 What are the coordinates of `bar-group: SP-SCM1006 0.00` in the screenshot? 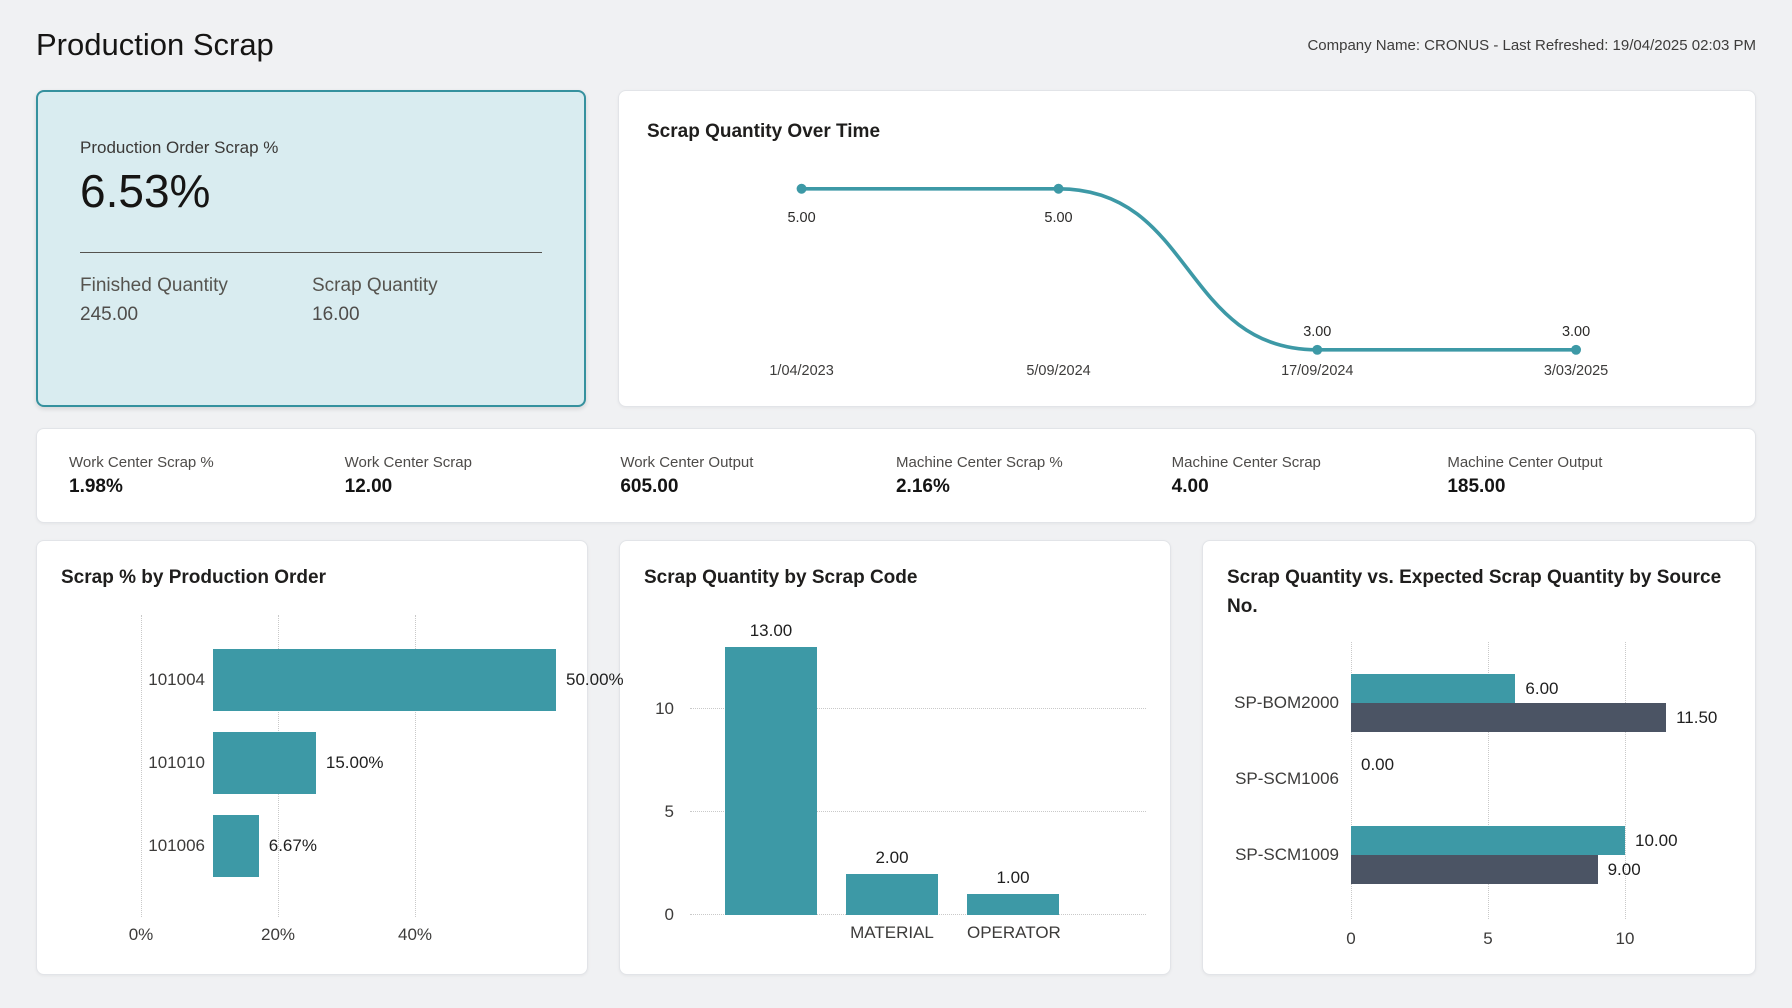 It's located at (1483, 779).